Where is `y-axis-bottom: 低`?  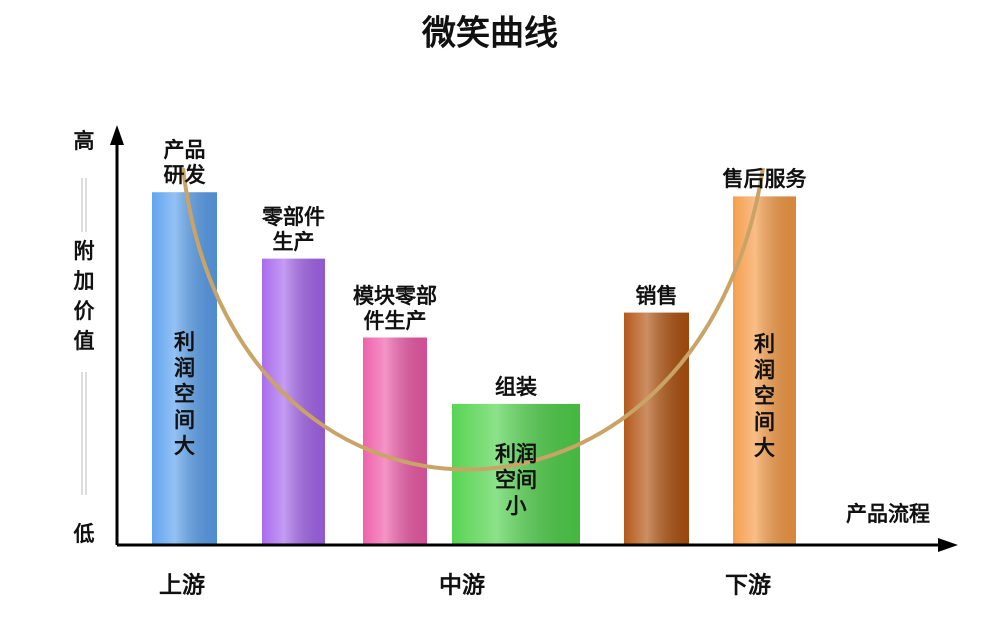
y-axis-bottom: 低 is located at coordinates (84, 534).